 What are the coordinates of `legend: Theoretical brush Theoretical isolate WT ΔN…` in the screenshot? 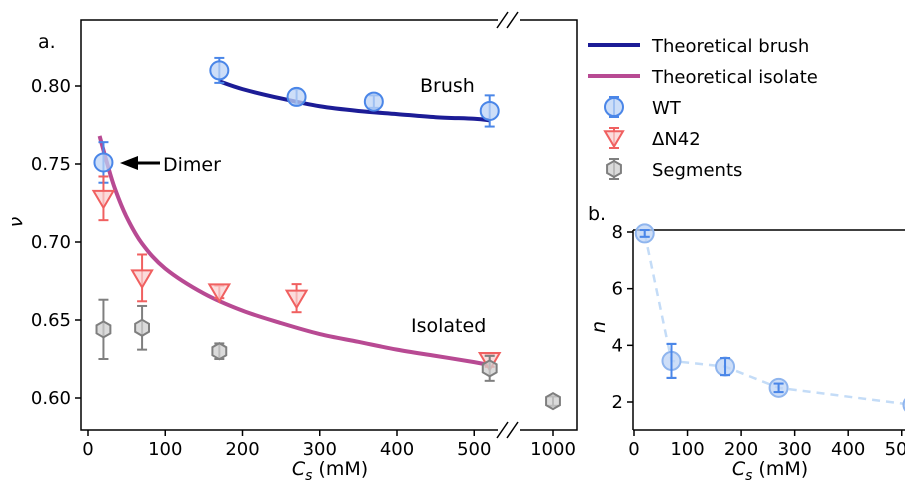 It's located at (703, 108).